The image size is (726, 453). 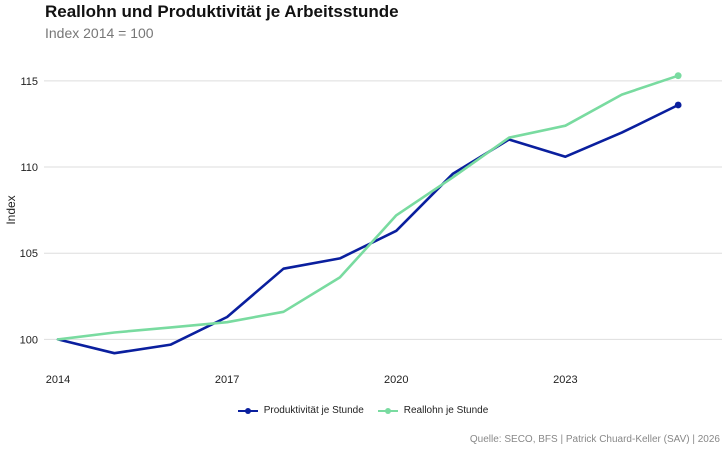 I want to click on legend-item-produktivitaet: Produktivität je Stunde, so click(x=300, y=410).